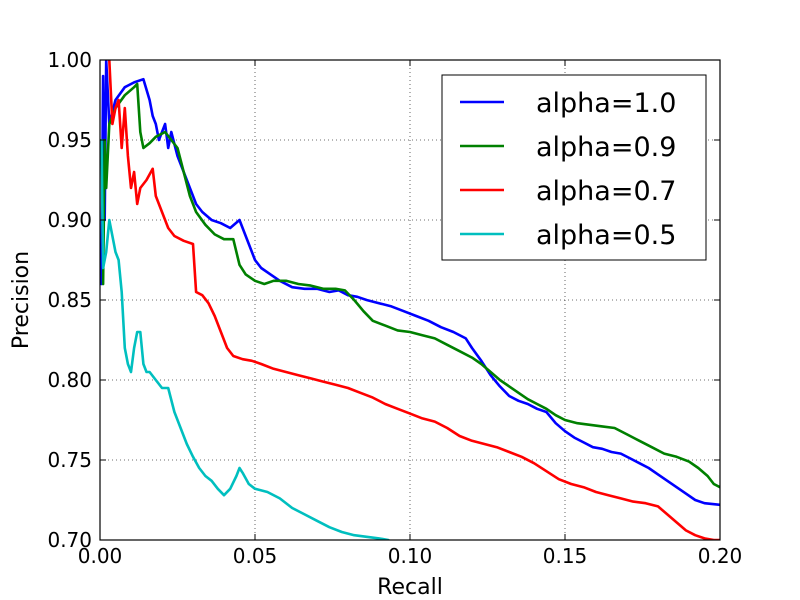 The image size is (800, 600). What do you see at coordinates (606, 103) in the screenshot?
I see `legend-label-0: alpha=1.0` at bounding box center [606, 103].